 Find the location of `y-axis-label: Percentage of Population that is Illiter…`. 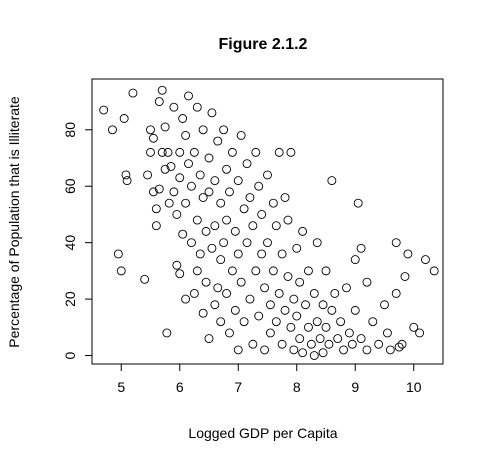

y-axis-label: Percentage of Population that is Illiter… is located at coordinates (14, 222).